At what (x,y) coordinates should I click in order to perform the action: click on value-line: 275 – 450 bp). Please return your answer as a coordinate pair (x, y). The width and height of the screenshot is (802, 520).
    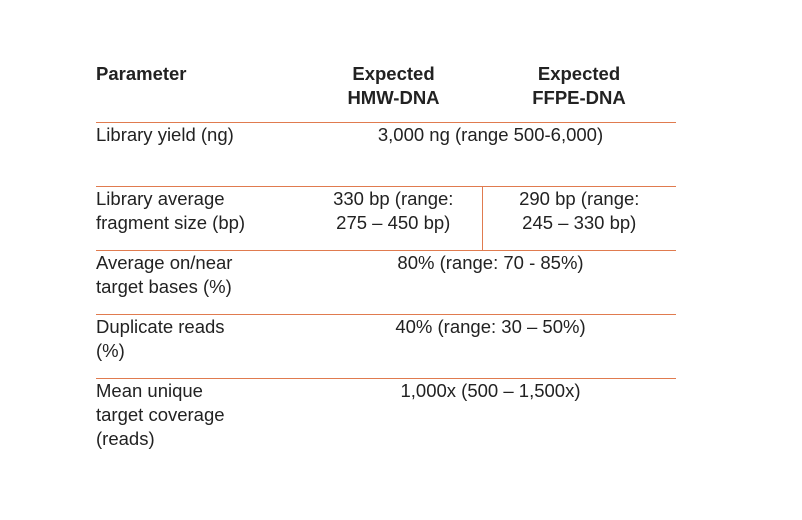
    Looking at the image, I should click on (393, 222).